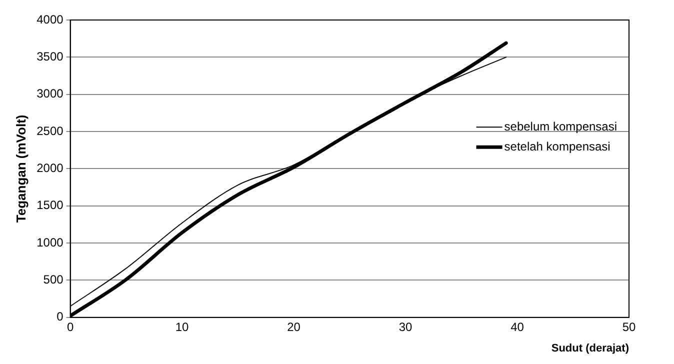  Describe the element at coordinates (629, 327) in the screenshot. I see `x-tick-label: 50` at that location.